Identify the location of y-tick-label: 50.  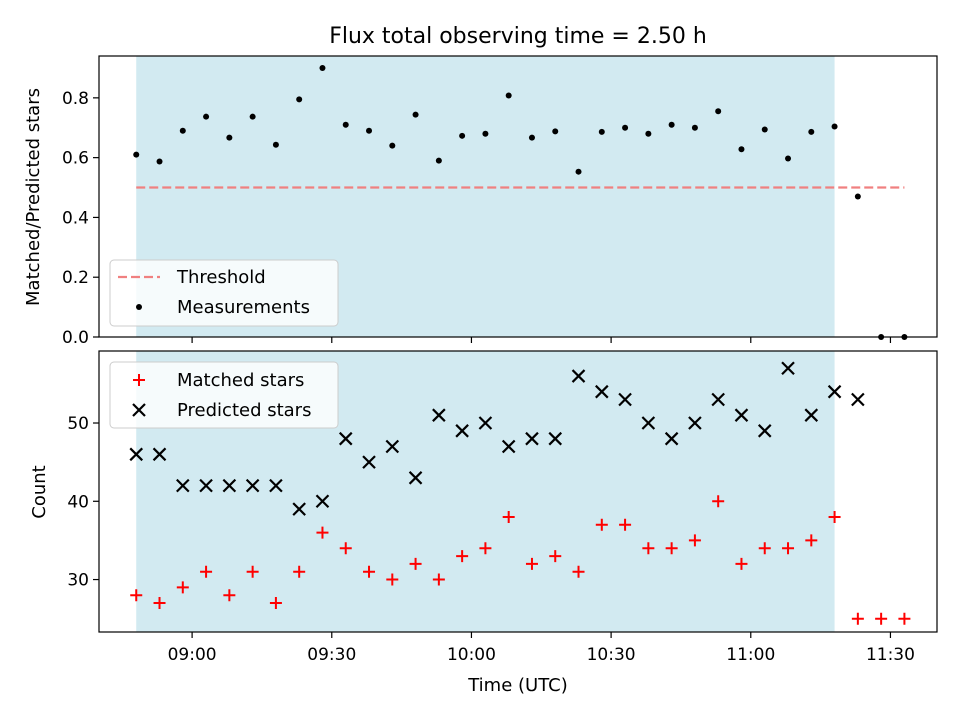
(78, 424).